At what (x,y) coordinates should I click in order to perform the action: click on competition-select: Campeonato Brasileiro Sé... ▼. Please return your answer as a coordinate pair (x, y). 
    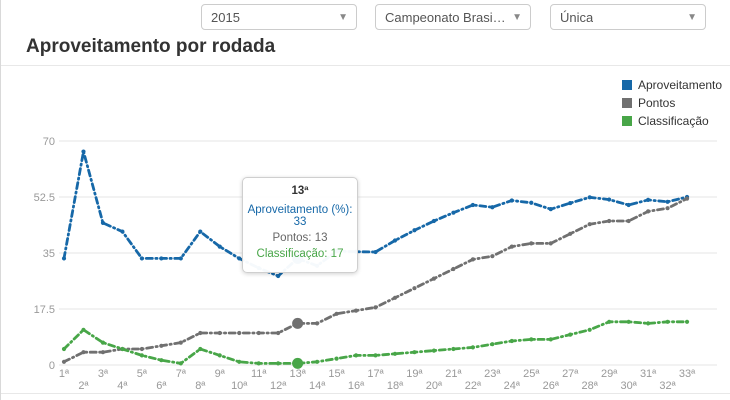
    Looking at the image, I should click on (453, 17).